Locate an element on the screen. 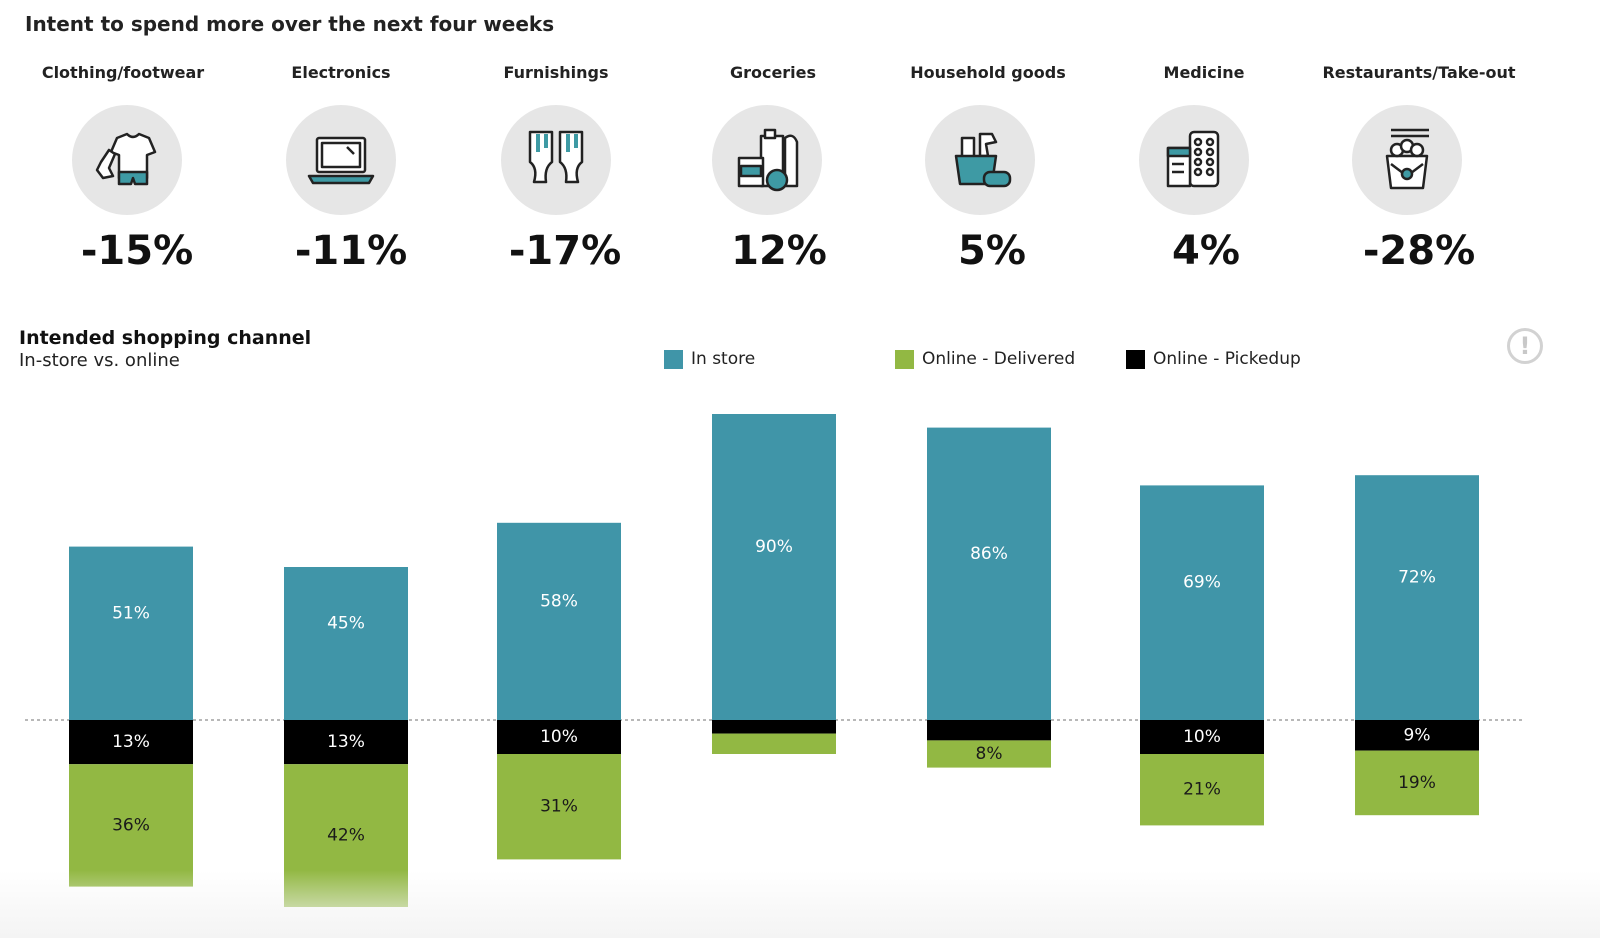  chart-title: Intended shopping channel is located at coordinates (165, 338).